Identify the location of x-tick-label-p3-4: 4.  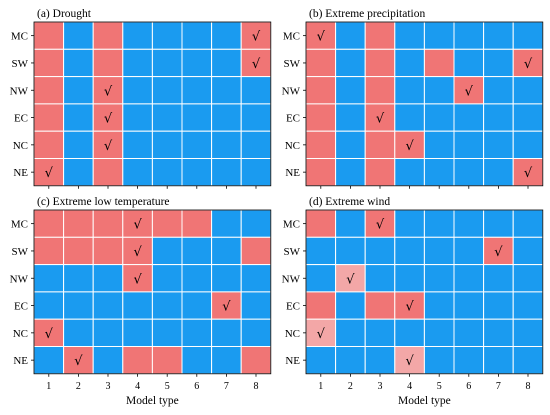
(409, 386).